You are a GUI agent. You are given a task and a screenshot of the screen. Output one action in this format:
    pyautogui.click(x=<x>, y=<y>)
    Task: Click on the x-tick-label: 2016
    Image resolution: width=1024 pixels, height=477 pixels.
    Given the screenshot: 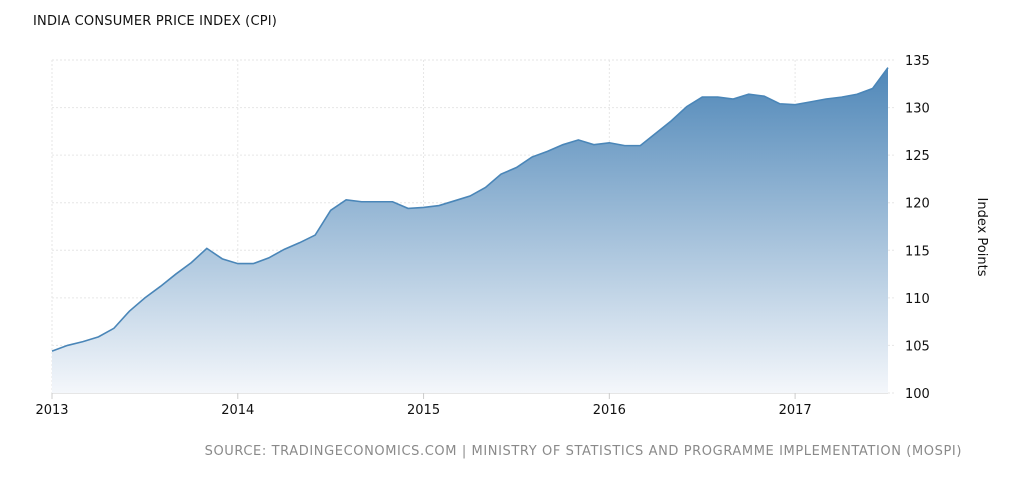 What is the action you would take?
    pyautogui.click(x=609, y=410)
    